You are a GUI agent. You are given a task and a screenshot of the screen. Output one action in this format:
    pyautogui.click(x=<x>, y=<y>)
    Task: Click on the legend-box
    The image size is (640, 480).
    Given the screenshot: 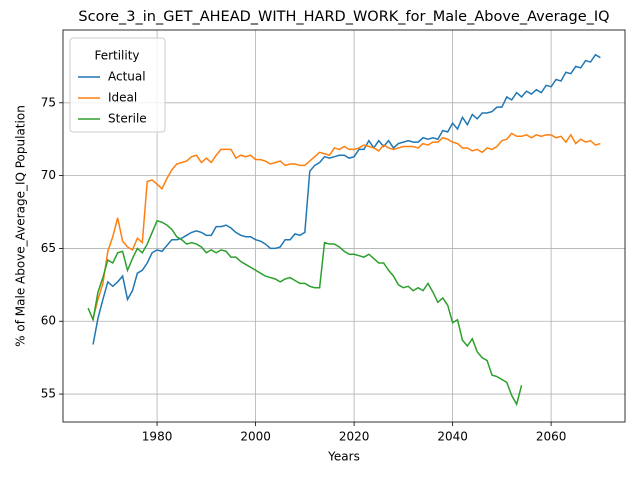 What is the action you would take?
    pyautogui.click(x=117, y=85)
    